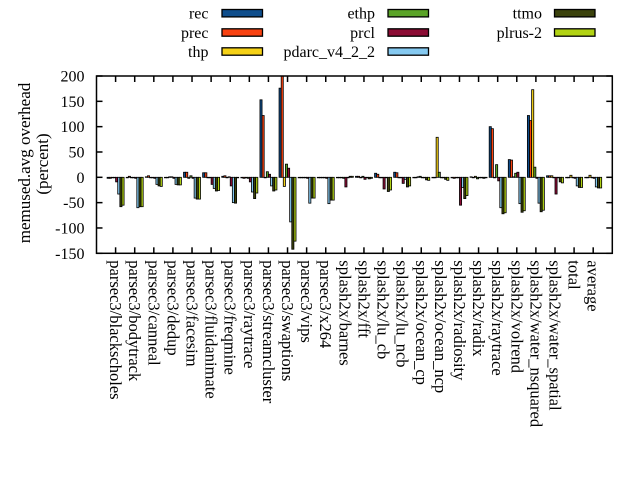  What do you see at coordinates (73, 102) in the screenshot?
I see `svg-text: 150` at bounding box center [73, 102].